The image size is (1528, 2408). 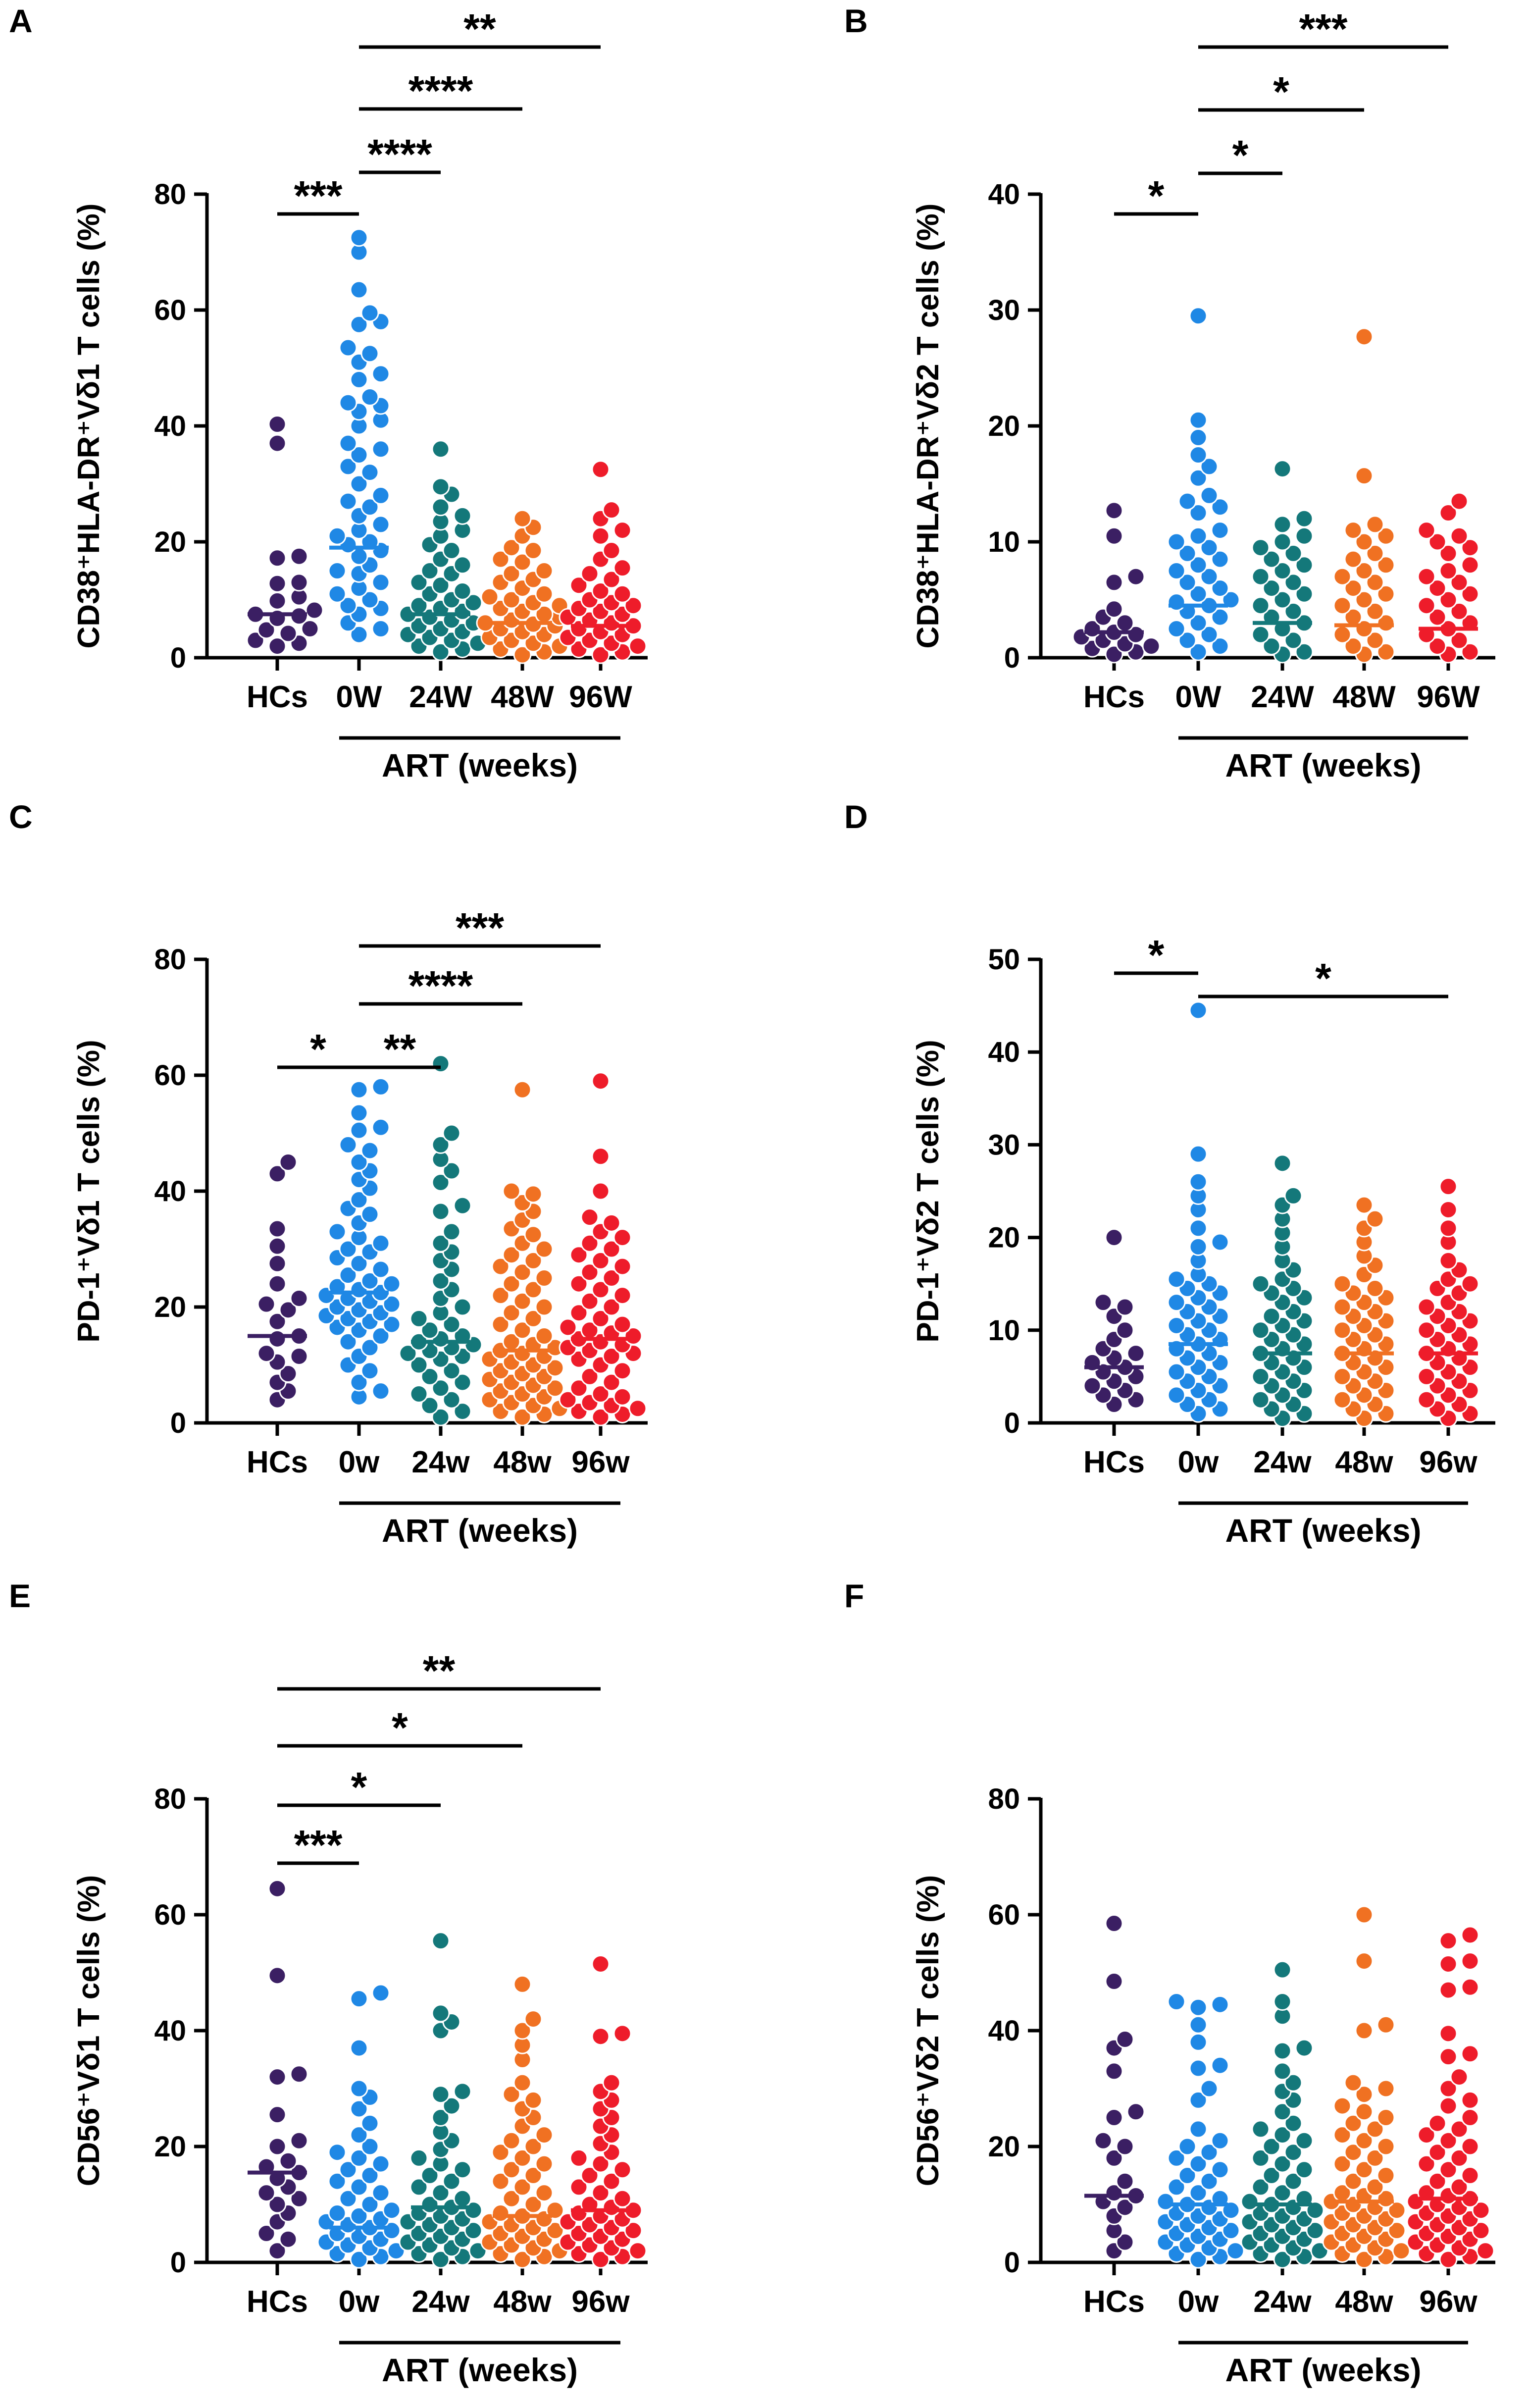 I want to click on x-tick-label: 48w, so click(x=522, y=1462).